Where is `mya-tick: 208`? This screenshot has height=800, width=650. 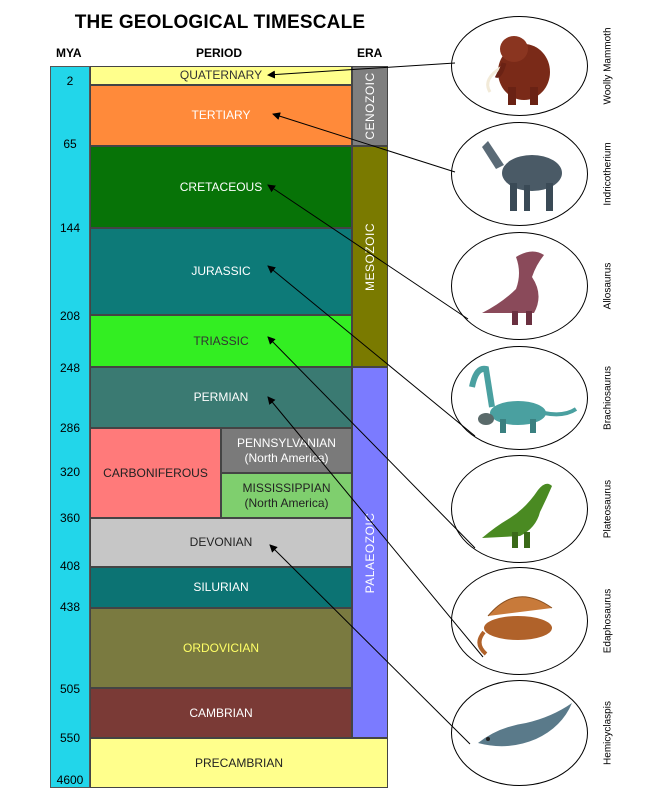 mya-tick: 208 is located at coordinates (70, 316).